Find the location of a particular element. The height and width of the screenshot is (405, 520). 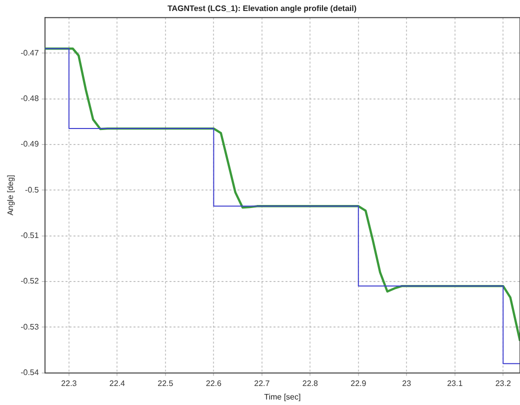

y-tick-label: -0.53 is located at coordinates (30, 327).